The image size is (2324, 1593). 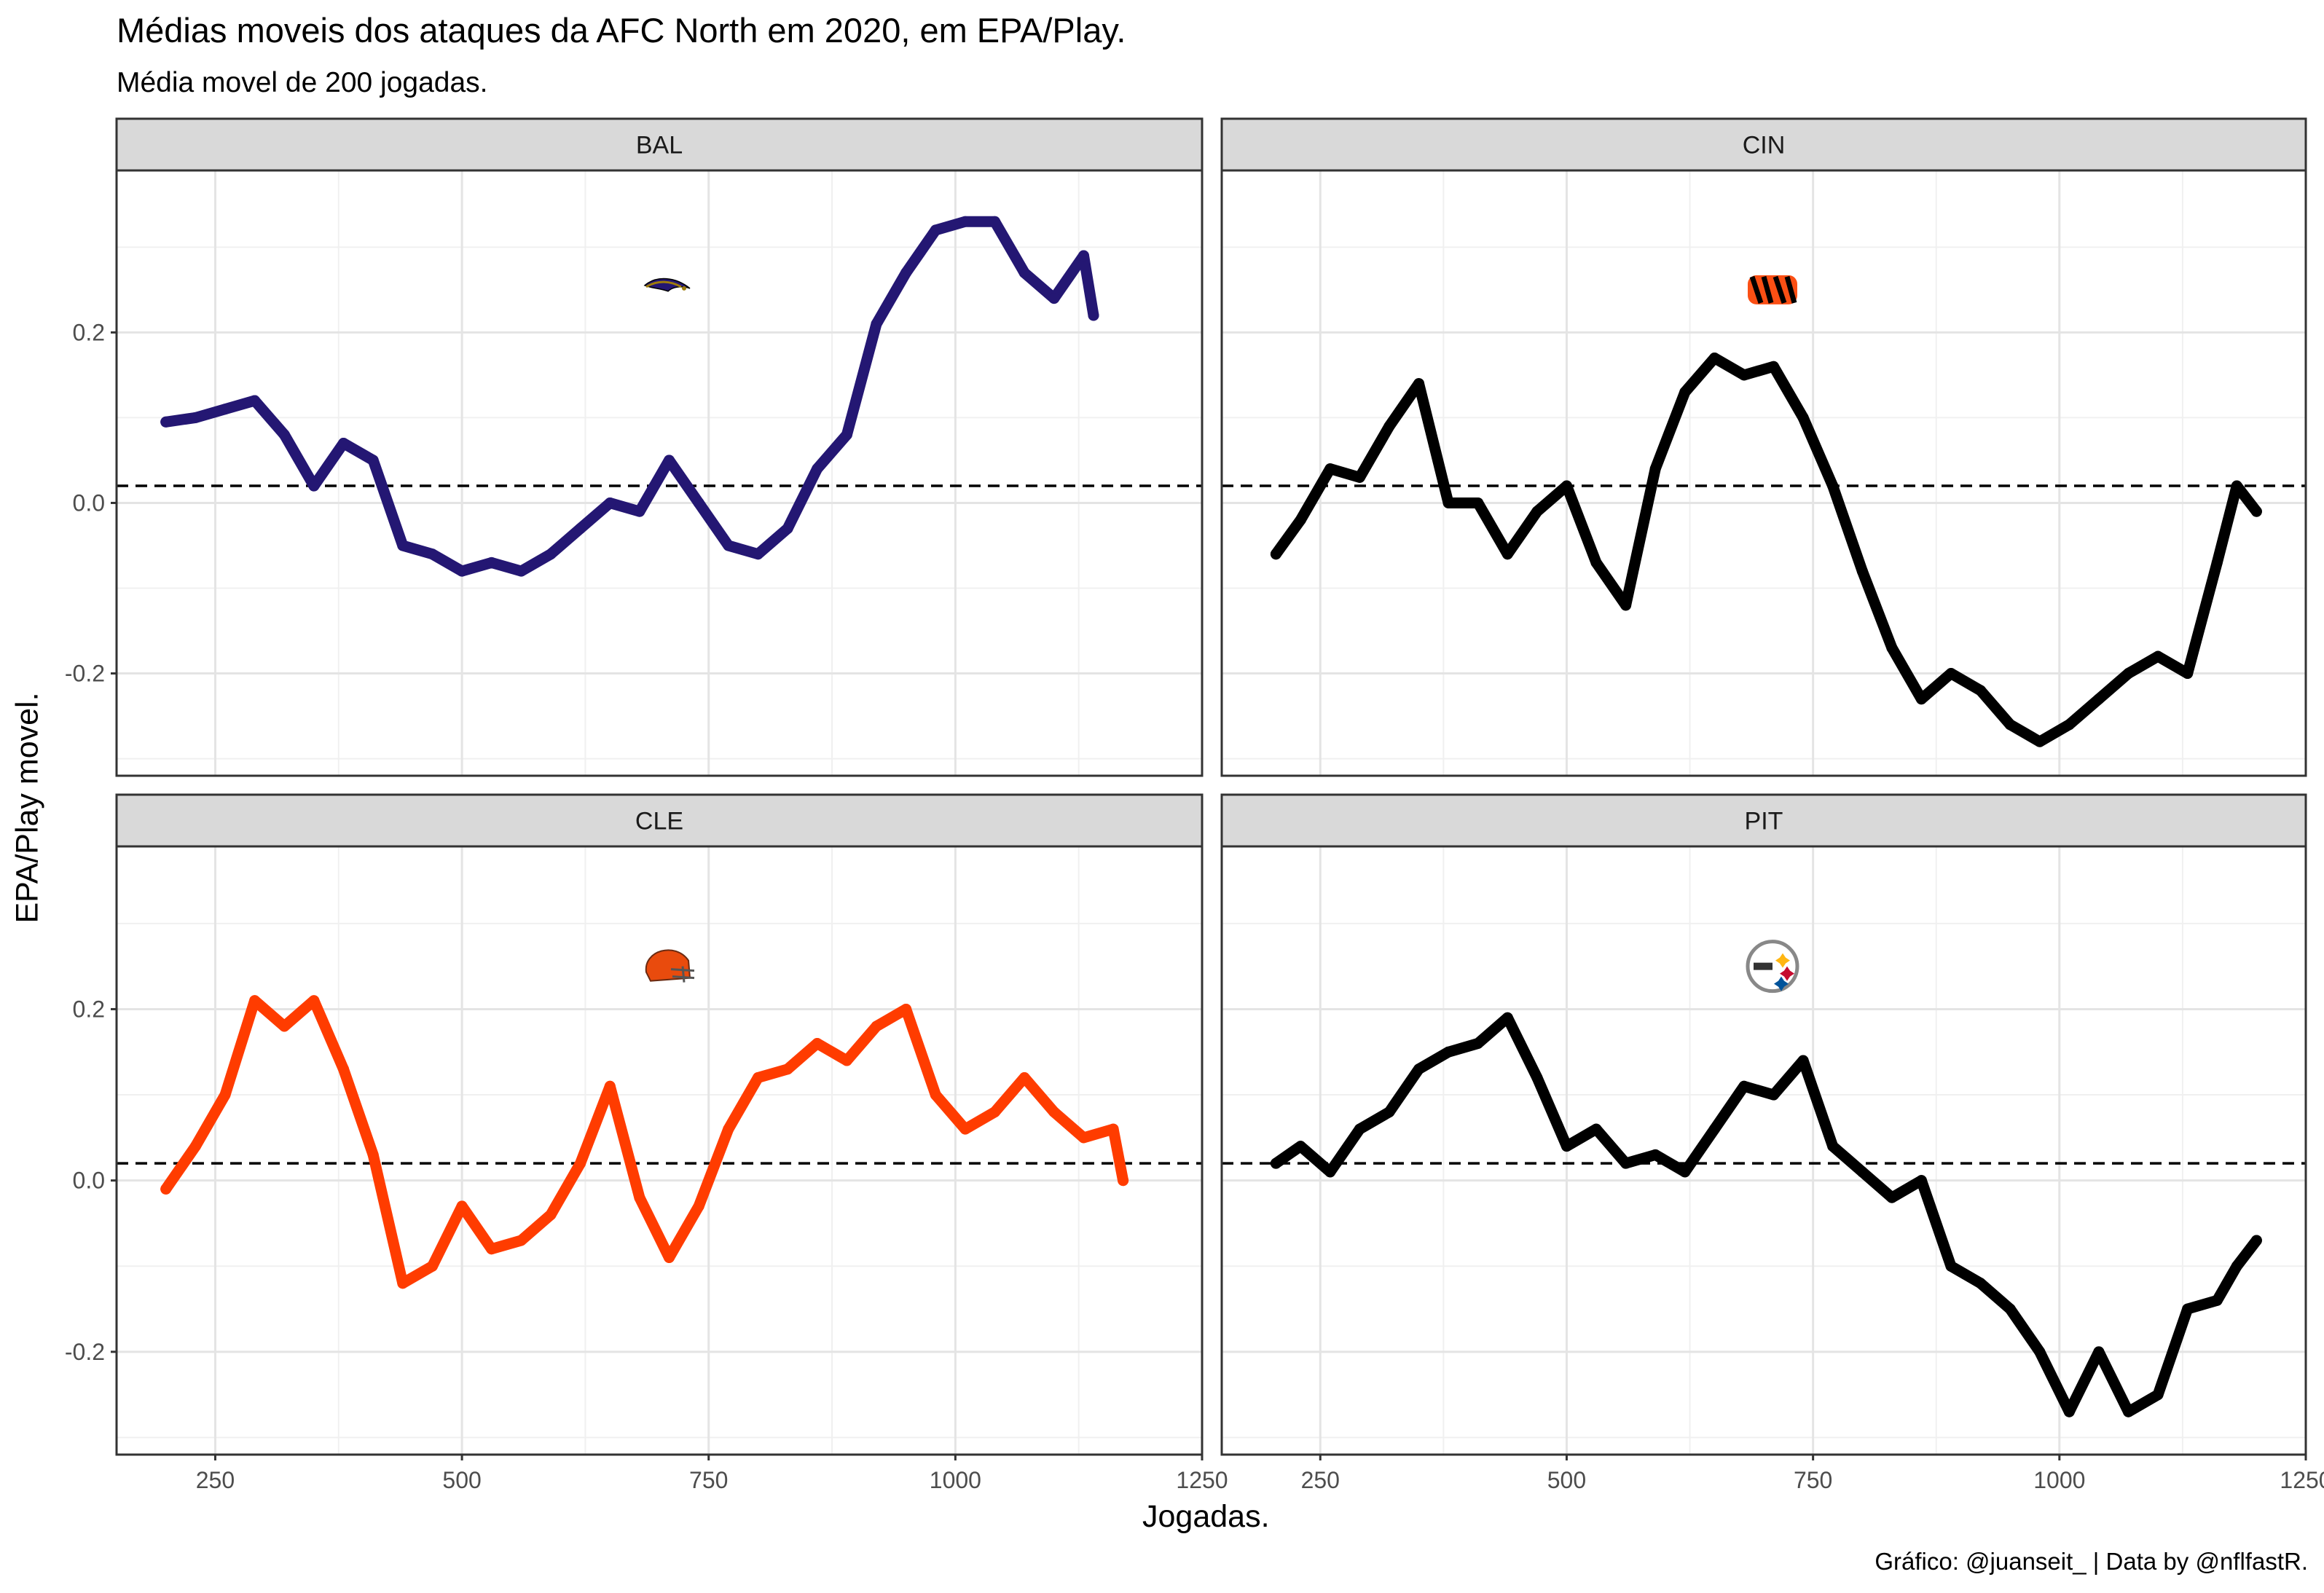 What do you see at coordinates (89, 1181) in the screenshot?
I see `y-tick-label: 0.0` at bounding box center [89, 1181].